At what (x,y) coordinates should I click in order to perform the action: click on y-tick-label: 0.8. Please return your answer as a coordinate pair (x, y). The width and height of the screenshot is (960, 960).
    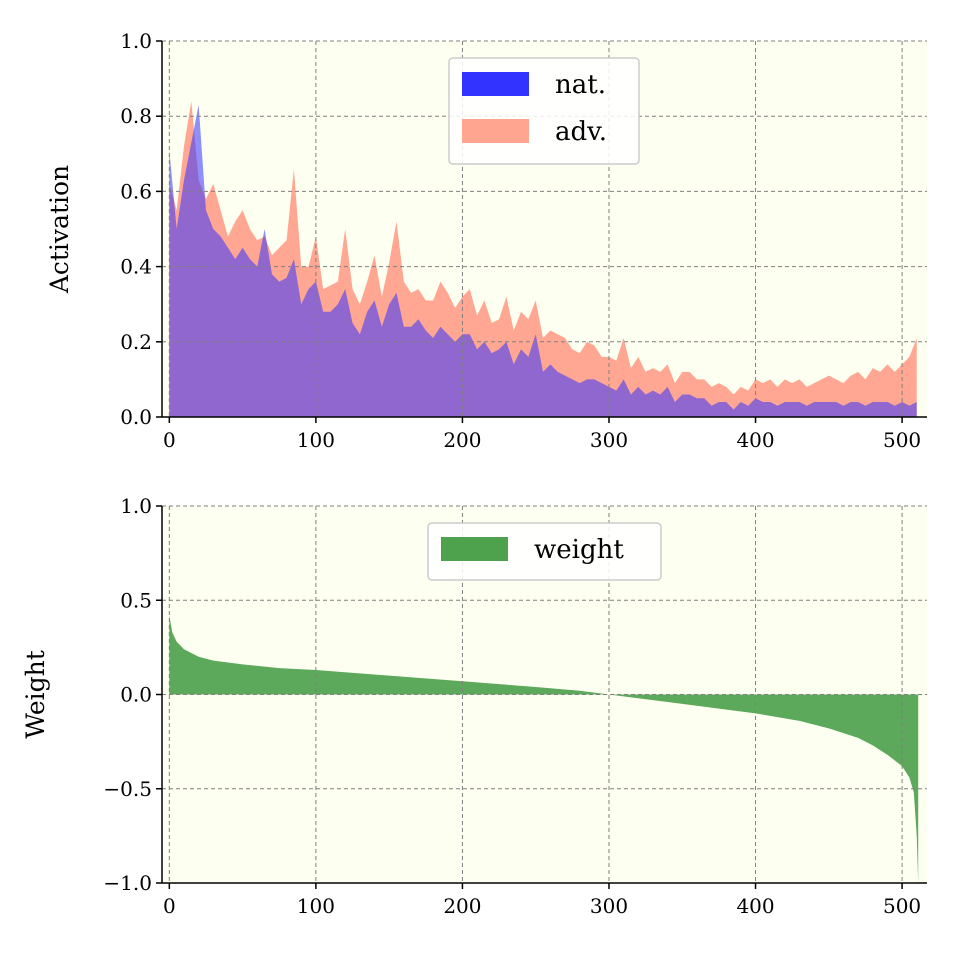
    Looking at the image, I should click on (136, 116).